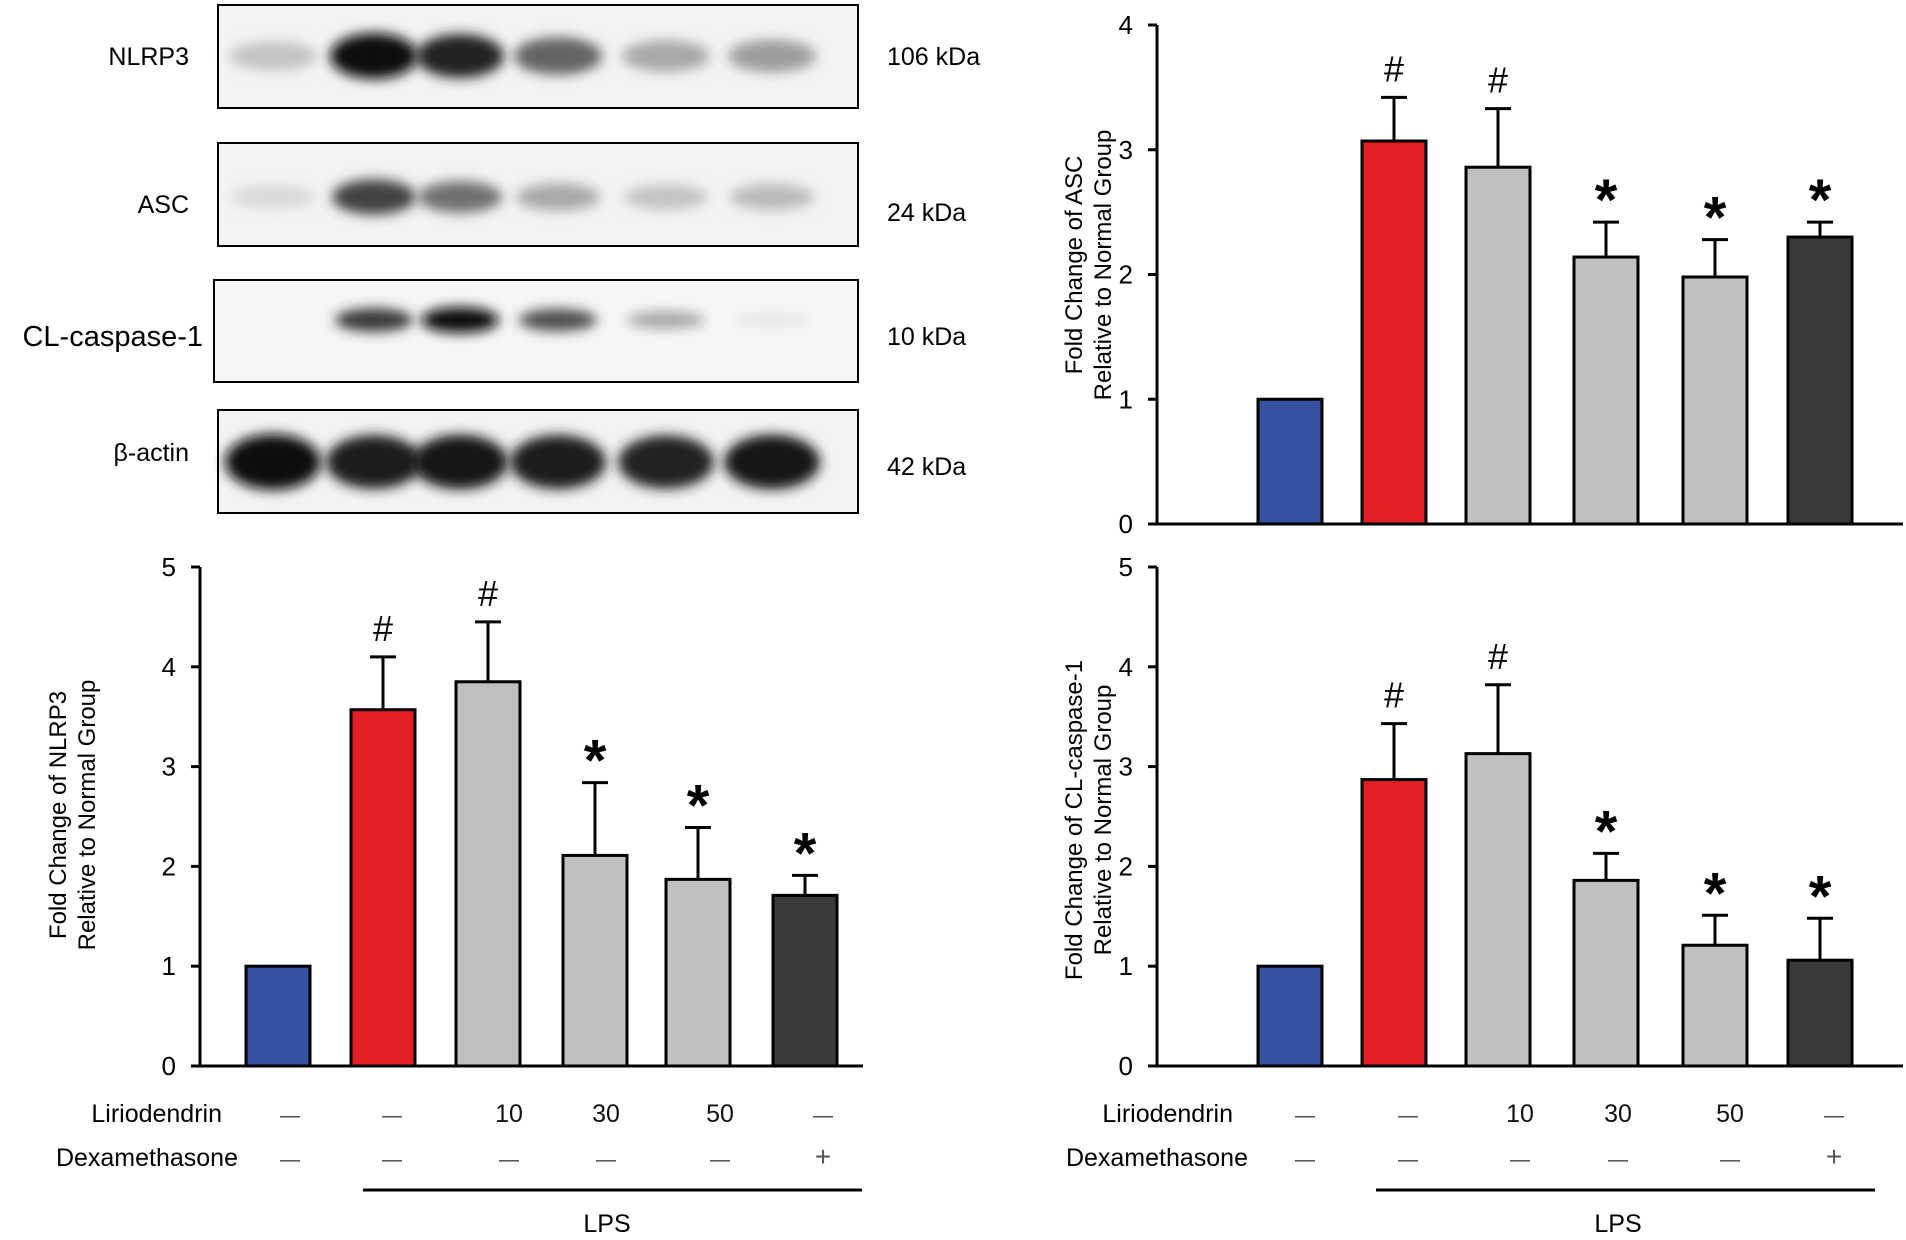 This screenshot has height=1240, width=1906. Describe the element at coordinates (926, 467) in the screenshot. I see `blot-size-actin: 42 kDa` at that location.